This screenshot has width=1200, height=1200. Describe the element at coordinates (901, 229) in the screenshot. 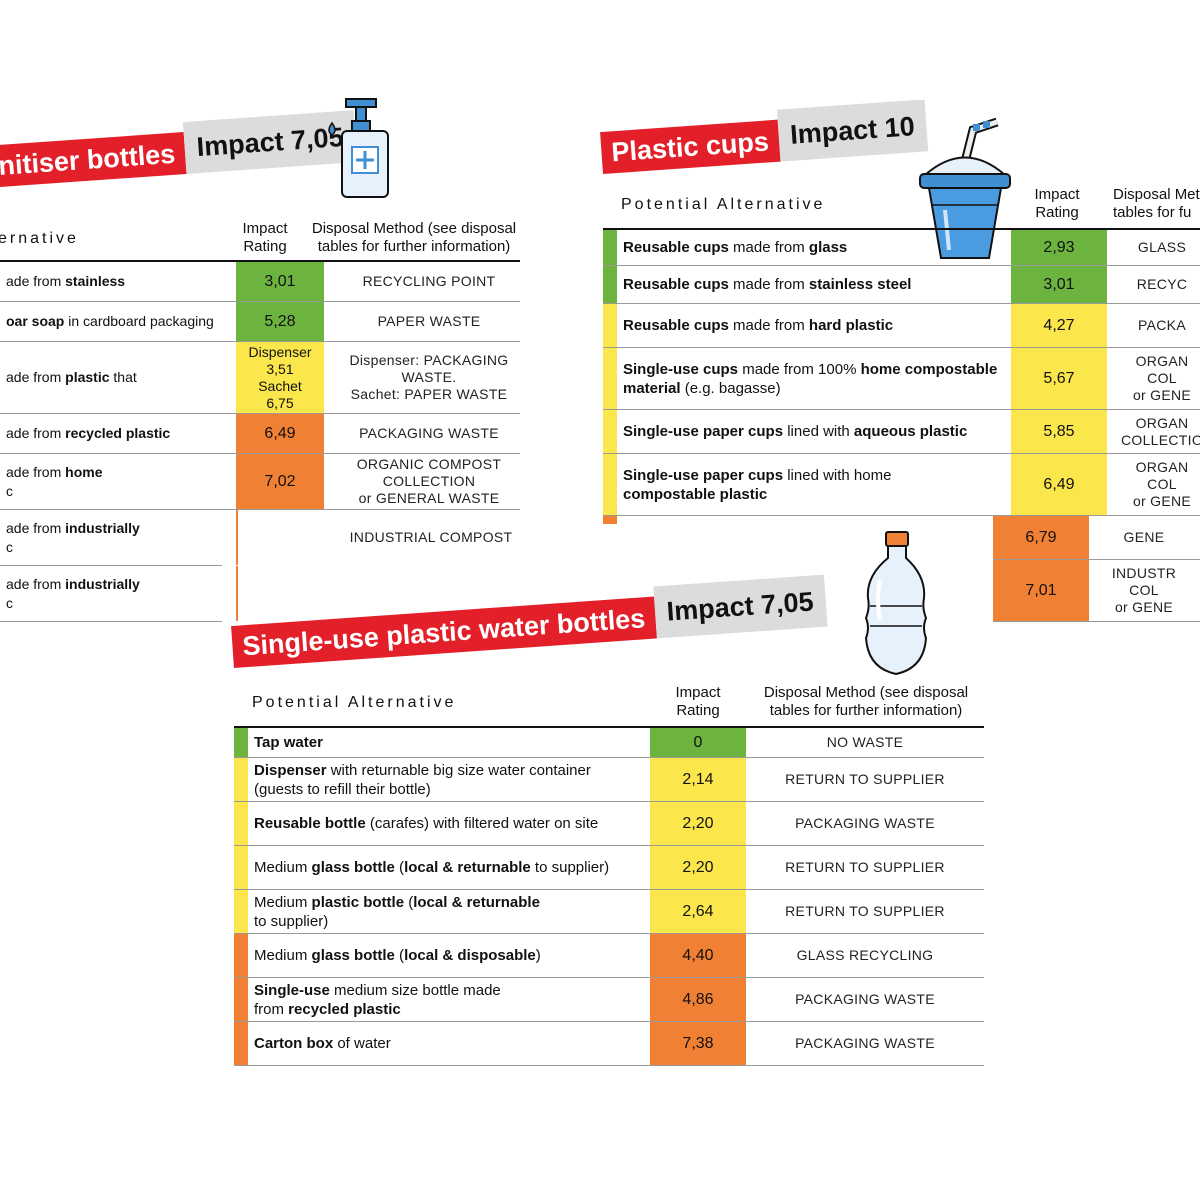

I see `cups-header-line` at that location.